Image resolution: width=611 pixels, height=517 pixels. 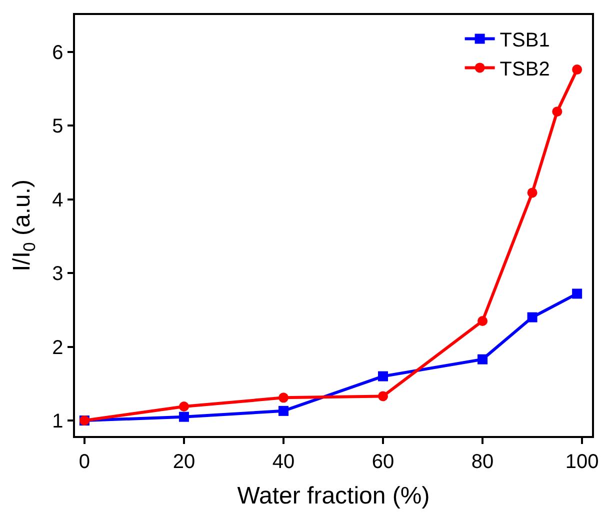 What do you see at coordinates (525, 41) in the screenshot?
I see `legend-label: TSB1` at bounding box center [525, 41].